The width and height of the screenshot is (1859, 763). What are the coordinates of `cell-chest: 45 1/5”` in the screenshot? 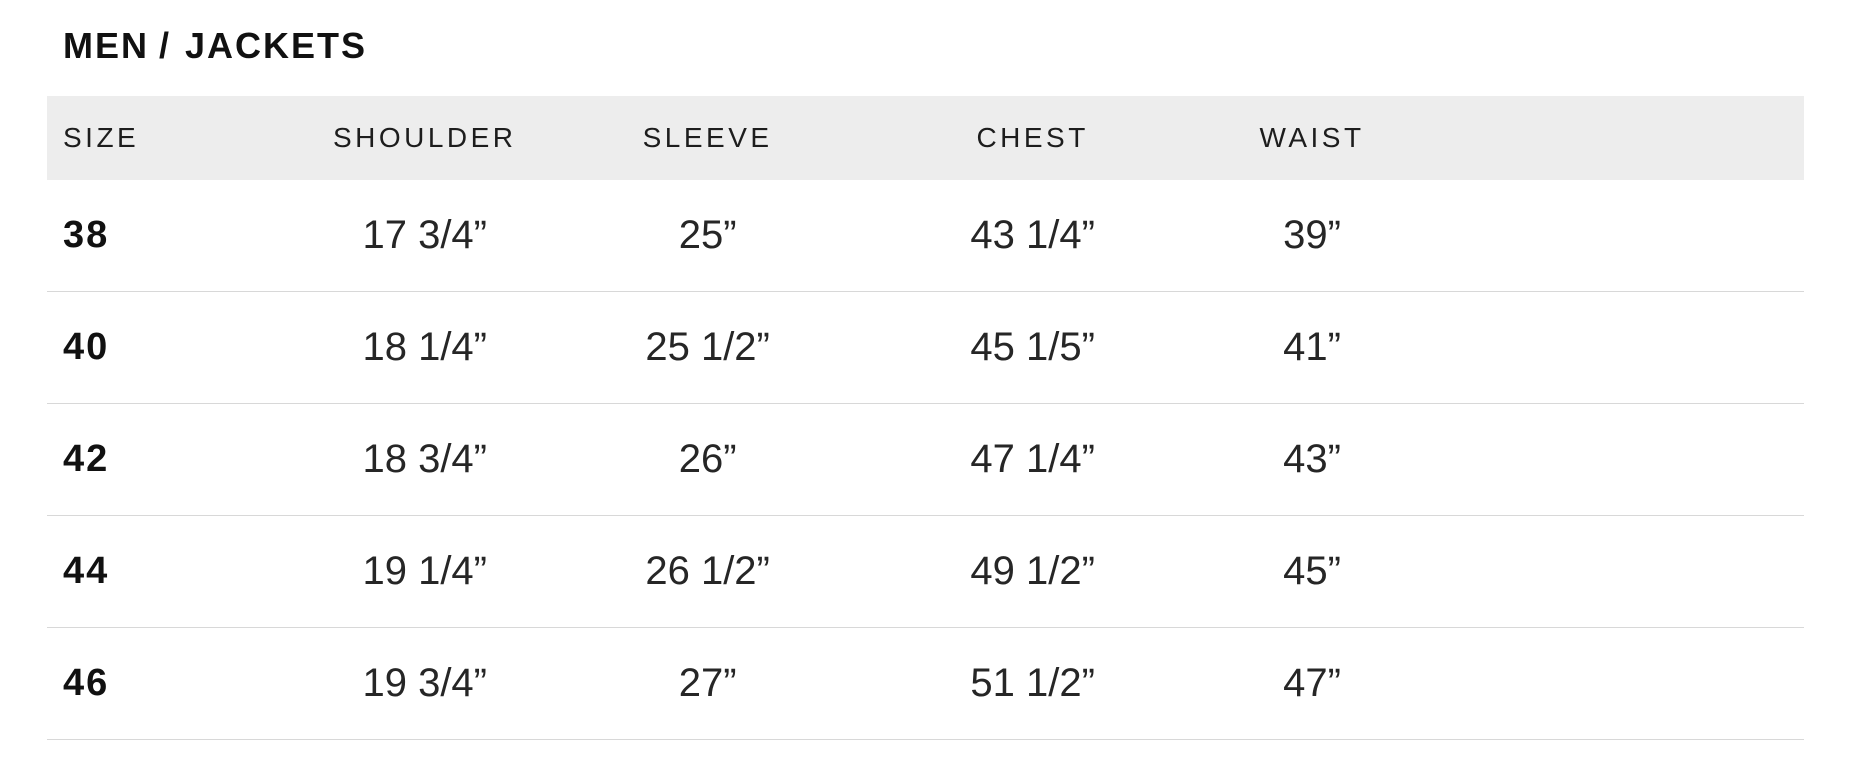 It's located at (1032, 346).